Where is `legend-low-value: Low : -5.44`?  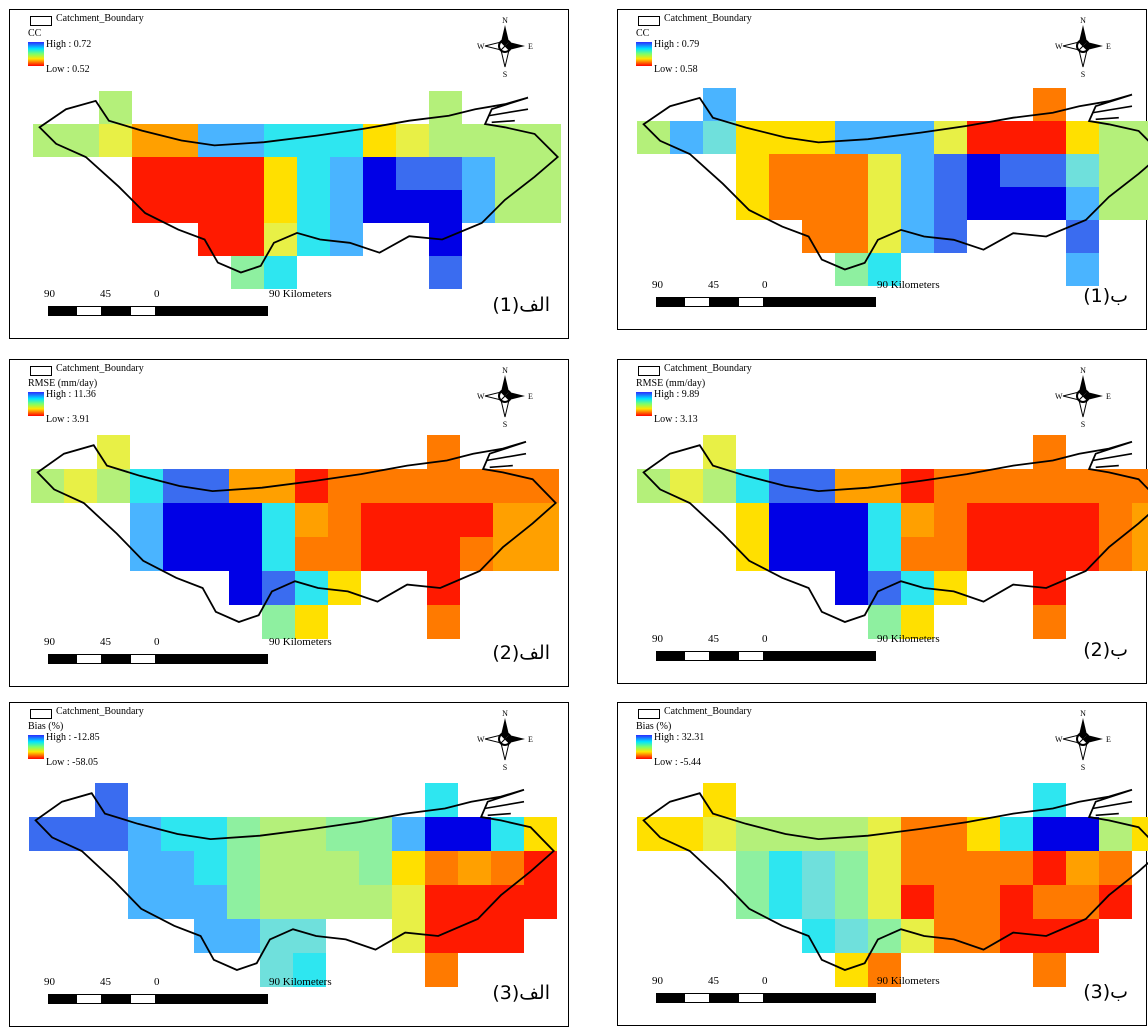
legend-low-value: Low : -5.44 is located at coordinates (677, 762).